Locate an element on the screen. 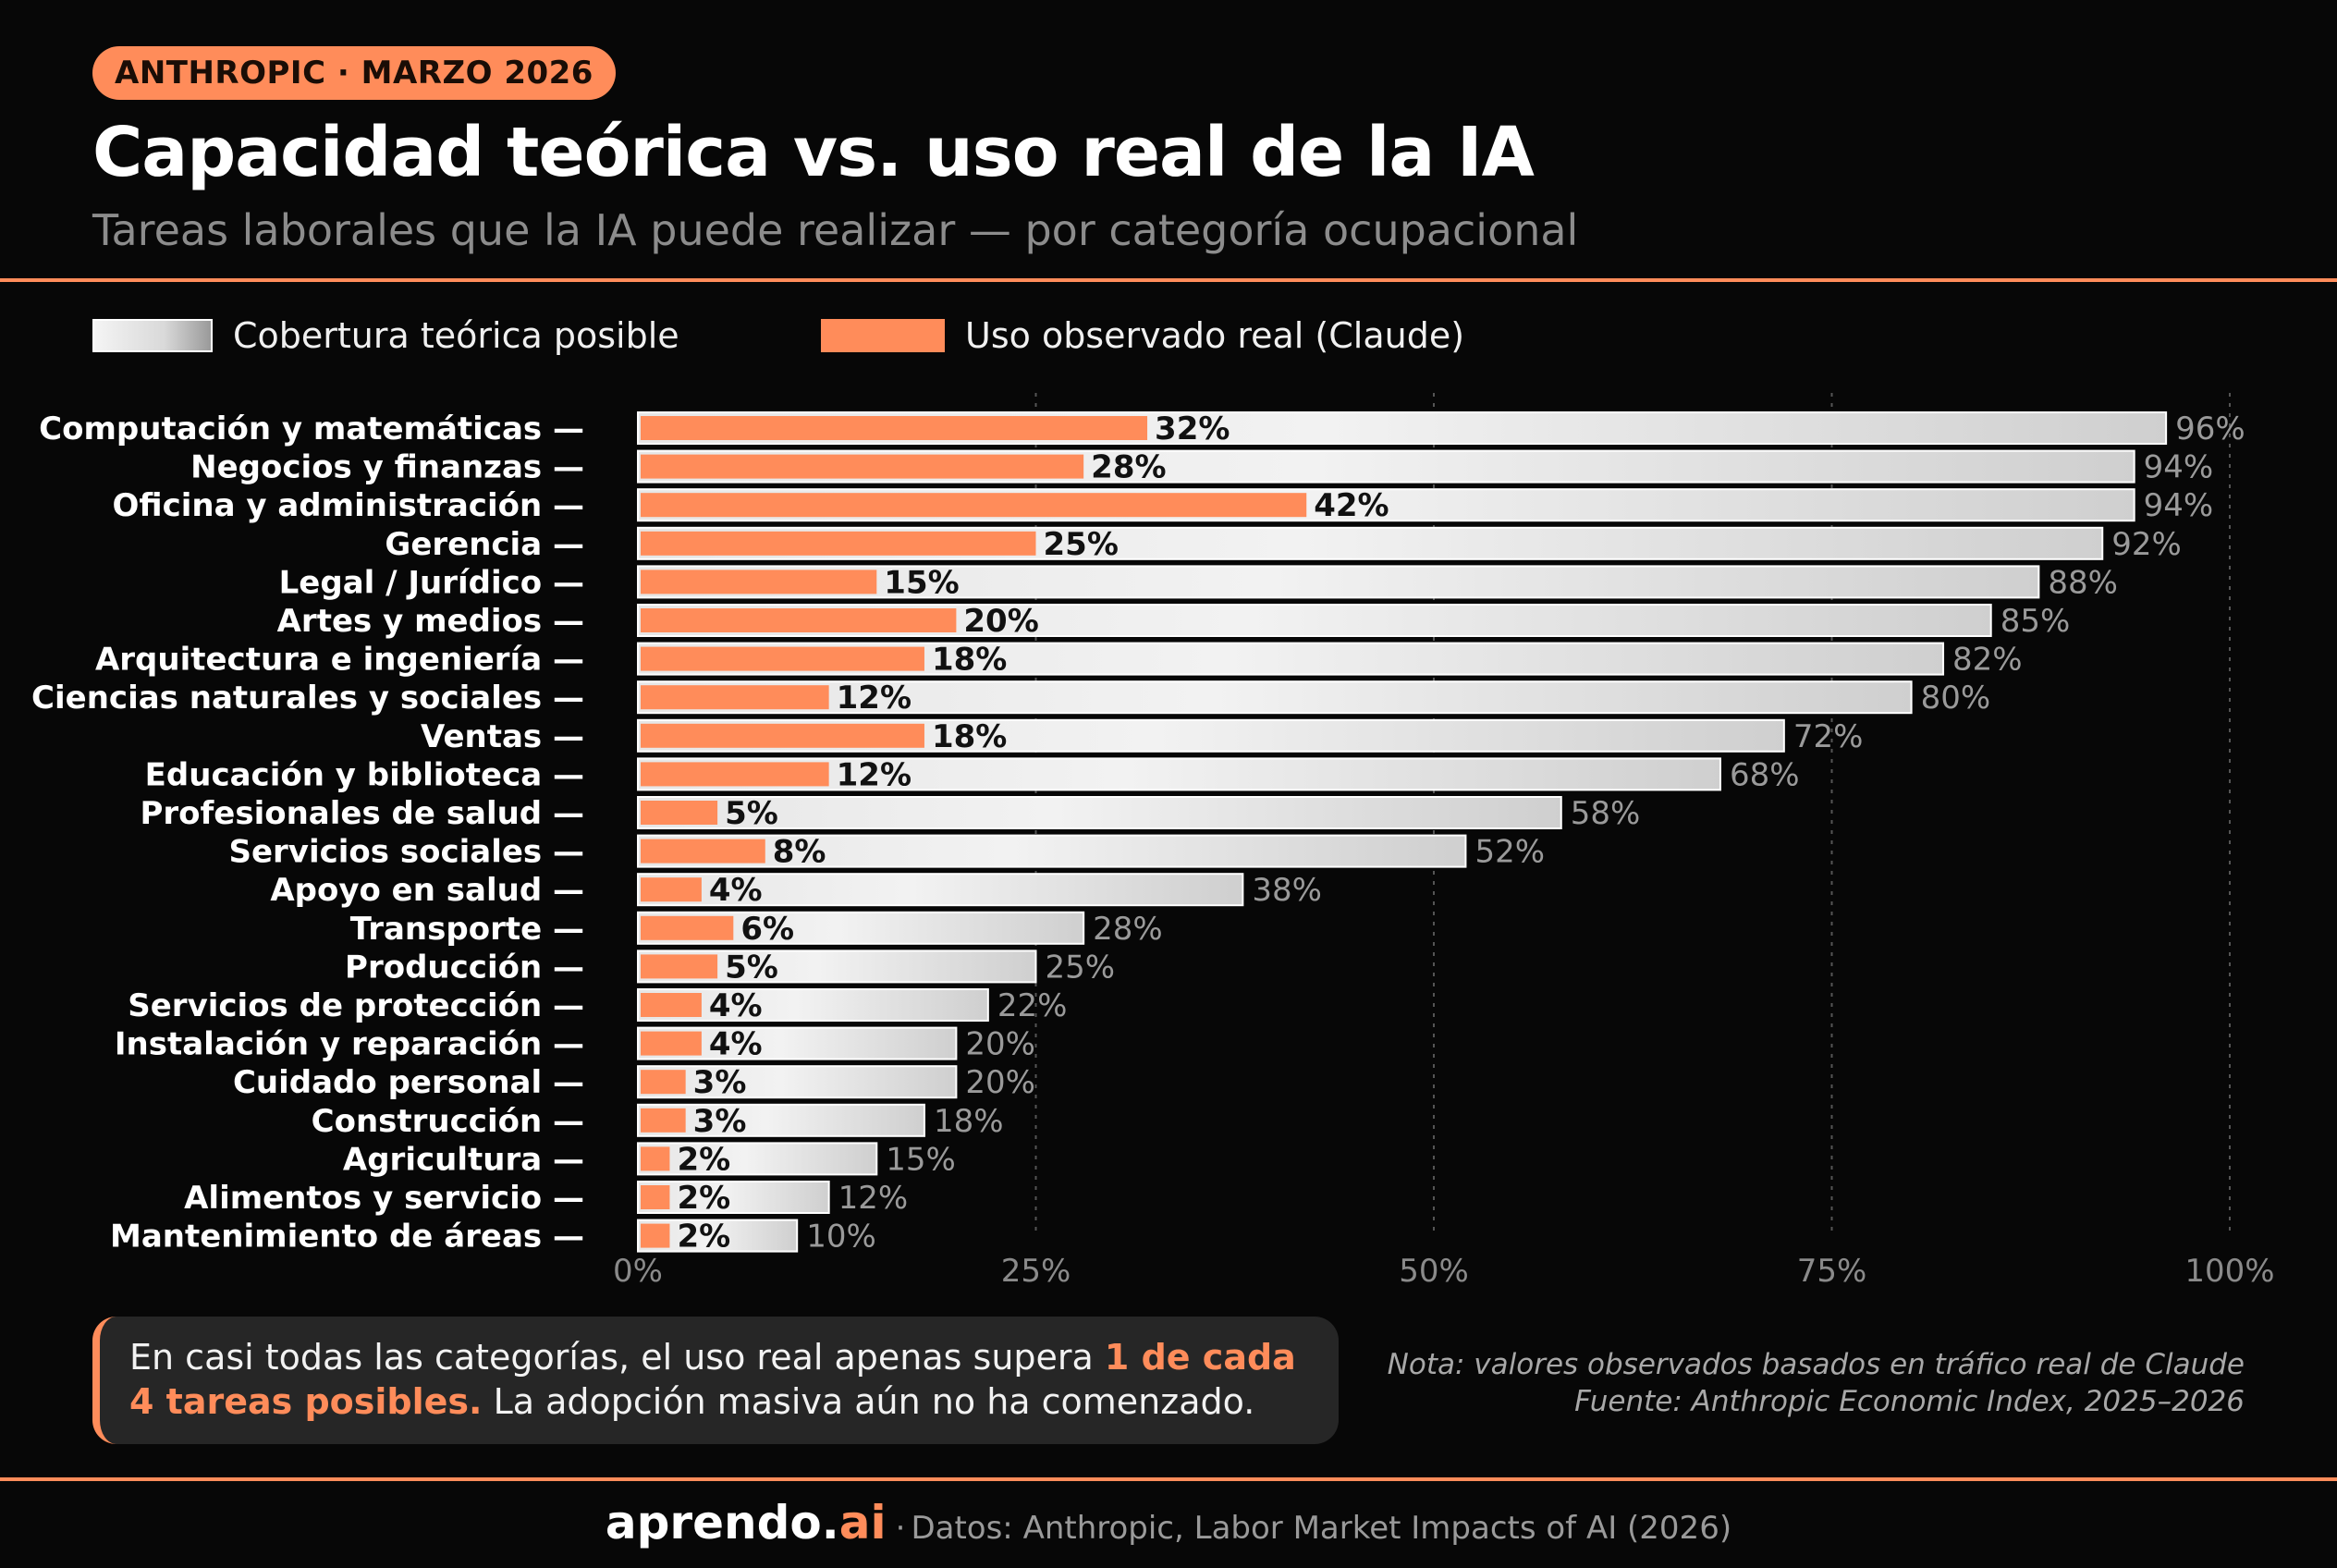 The width and height of the screenshot is (2337, 1568). theory-value-label: 25% is located at coordinates (1081, 967).